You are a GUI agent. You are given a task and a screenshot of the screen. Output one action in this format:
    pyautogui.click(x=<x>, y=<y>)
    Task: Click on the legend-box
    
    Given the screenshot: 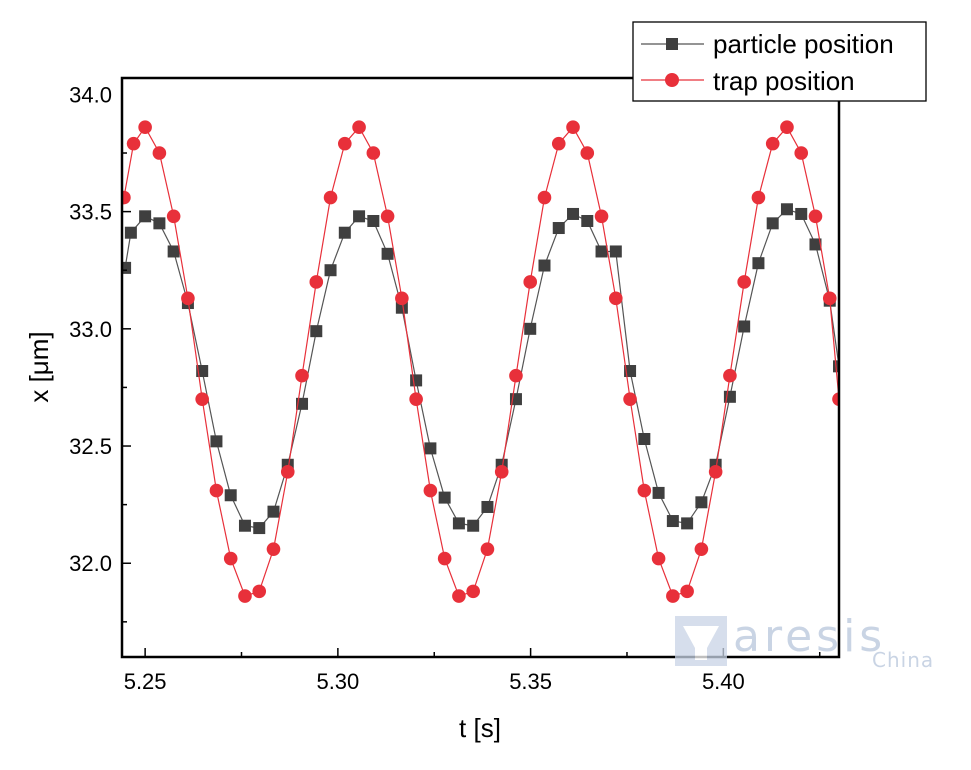 What is the action you would take?
    pyautogui.click(x=779, y=61)
    